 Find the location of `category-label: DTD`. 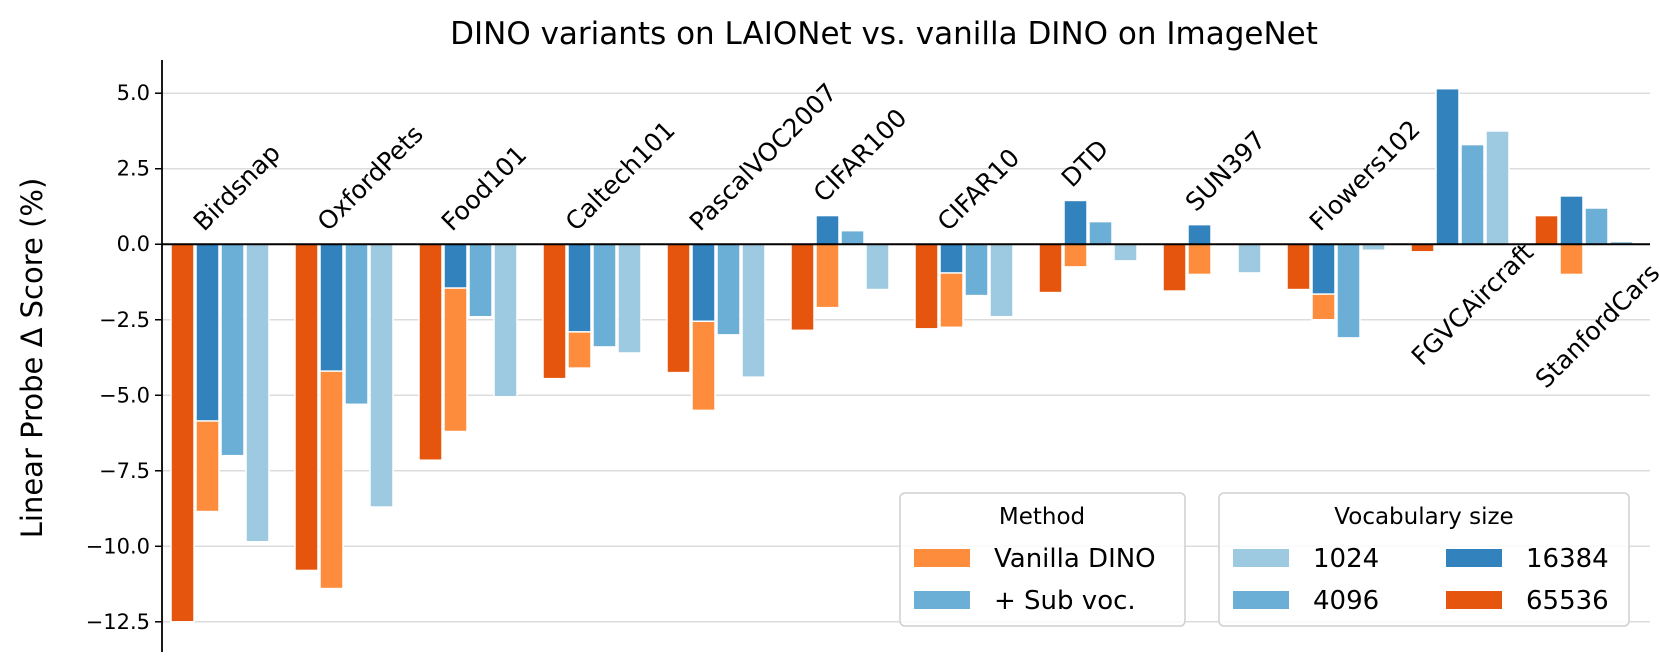

category-label: DTD is located at coordinates (1085, 163).